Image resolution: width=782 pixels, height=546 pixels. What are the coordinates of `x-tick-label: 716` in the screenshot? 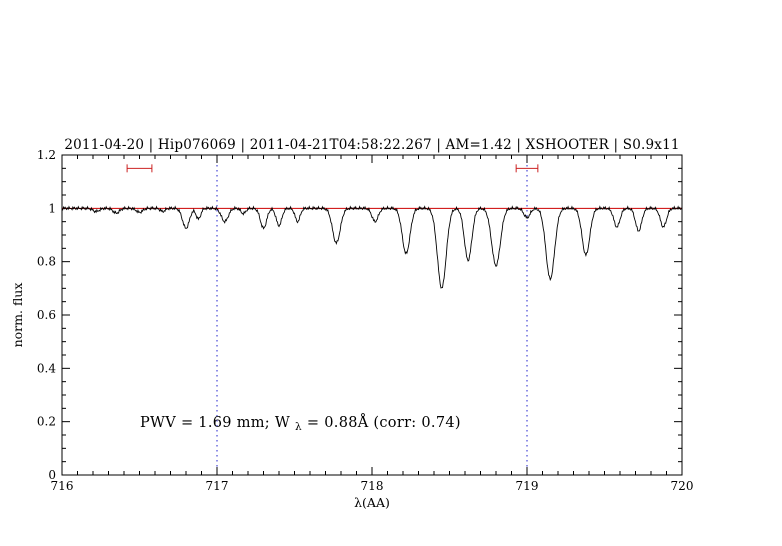 It's located at (62, 486).